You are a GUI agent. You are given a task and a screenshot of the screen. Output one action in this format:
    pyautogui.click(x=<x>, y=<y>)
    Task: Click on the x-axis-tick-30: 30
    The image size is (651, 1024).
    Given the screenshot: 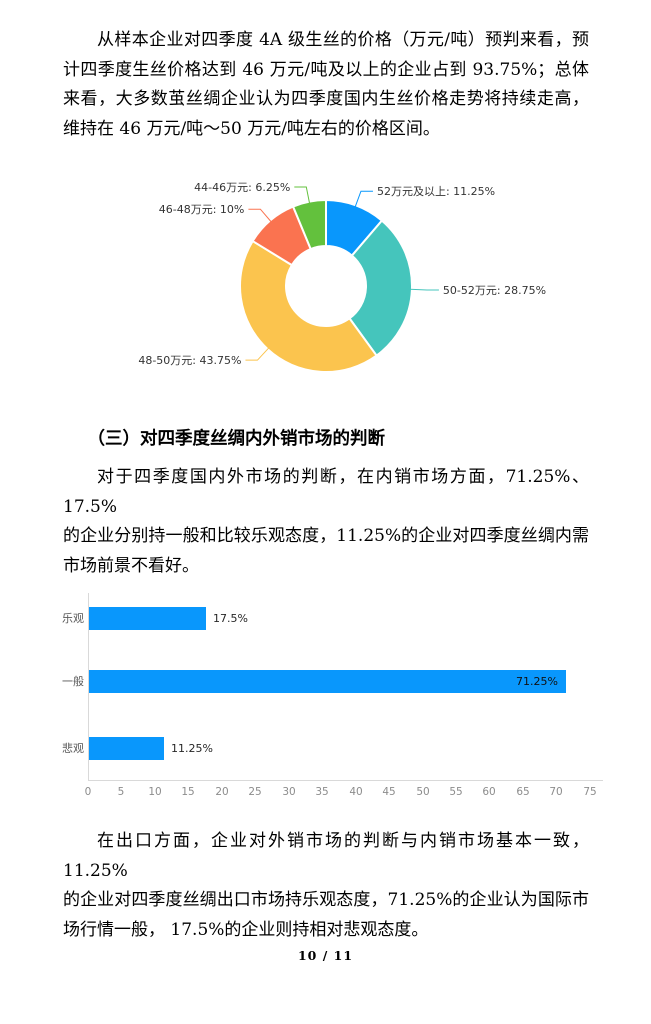 What is the action you would take?
    pyautogui.click(x=289, y=792)
    